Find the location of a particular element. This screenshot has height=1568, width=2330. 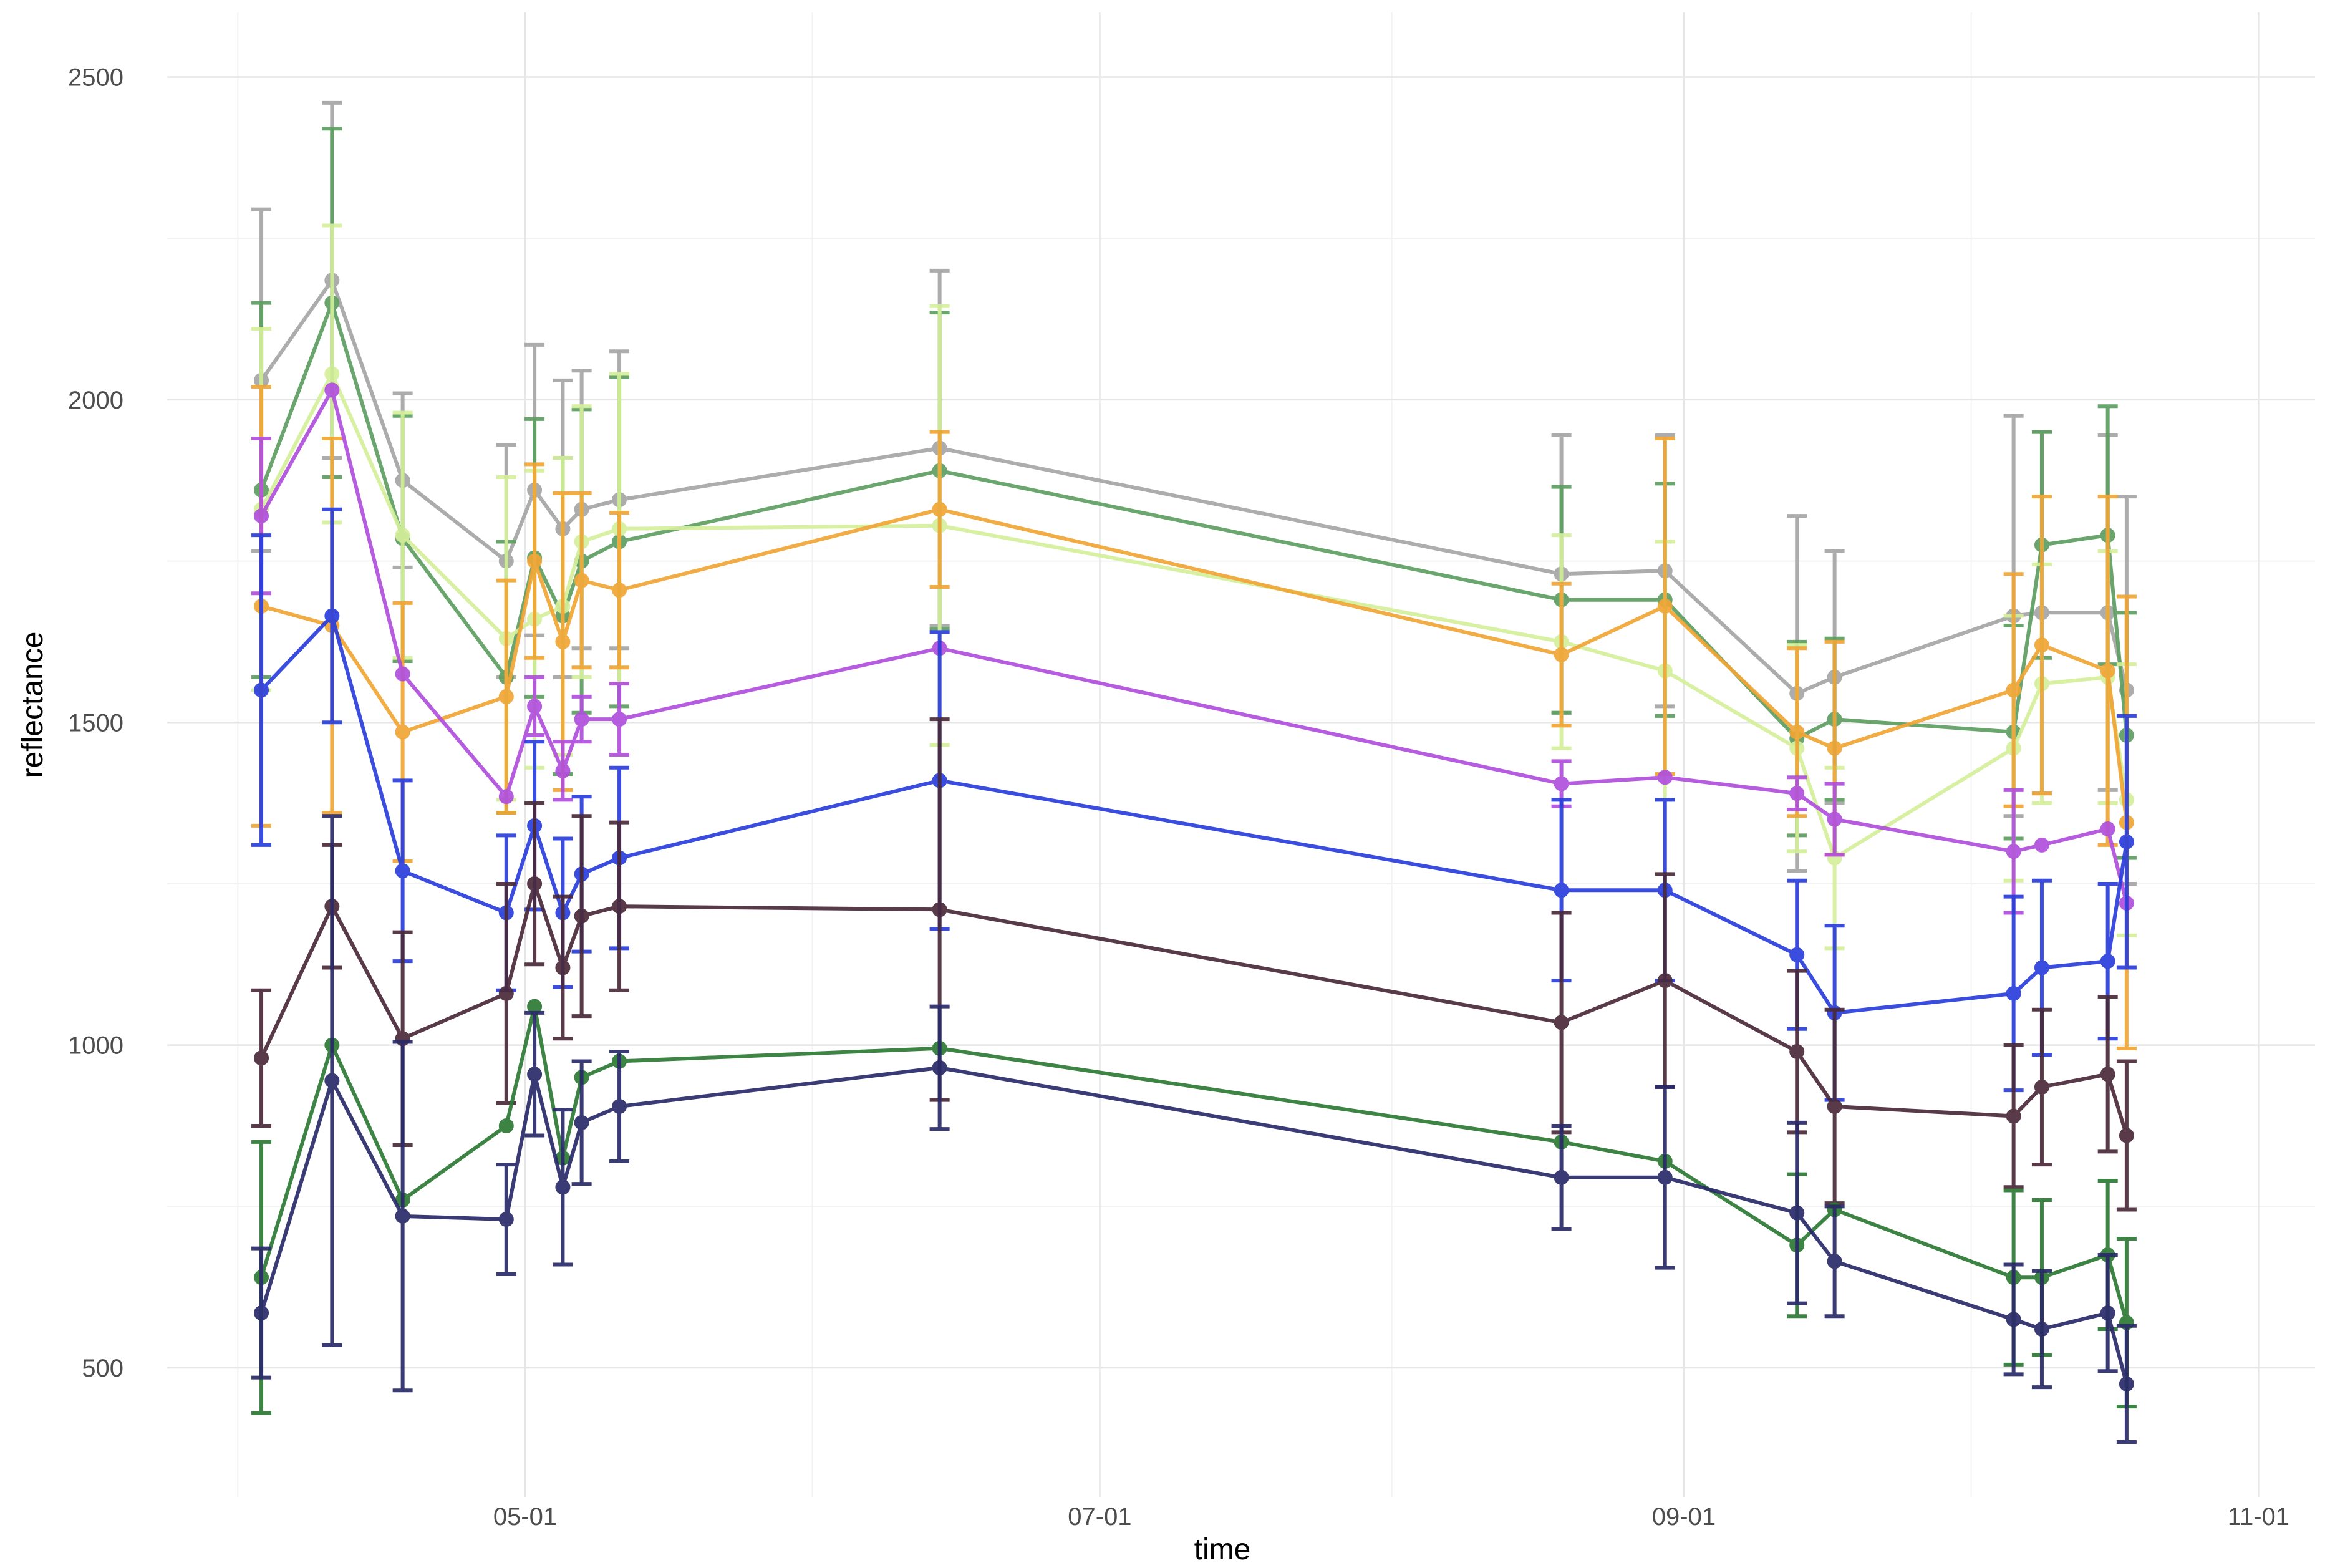

x-tick-label: 07-01 is located at coordinates (1099, 1517).